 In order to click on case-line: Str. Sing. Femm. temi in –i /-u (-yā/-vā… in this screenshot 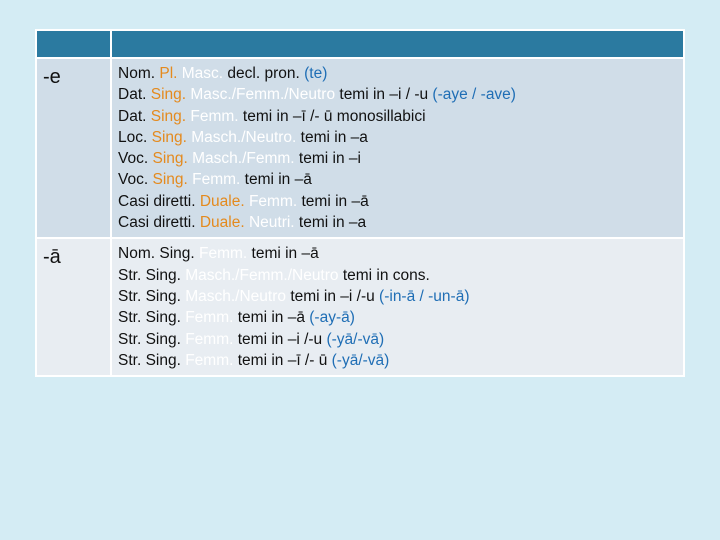, I will do `click(397, 339)`.